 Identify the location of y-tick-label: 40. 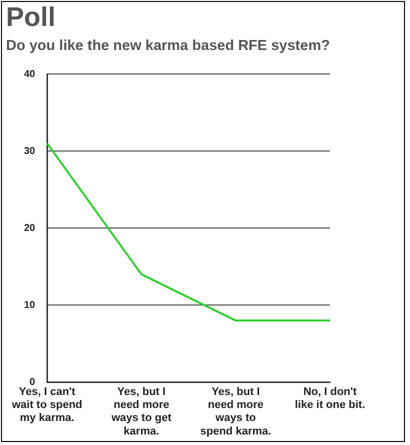
(30, 74).